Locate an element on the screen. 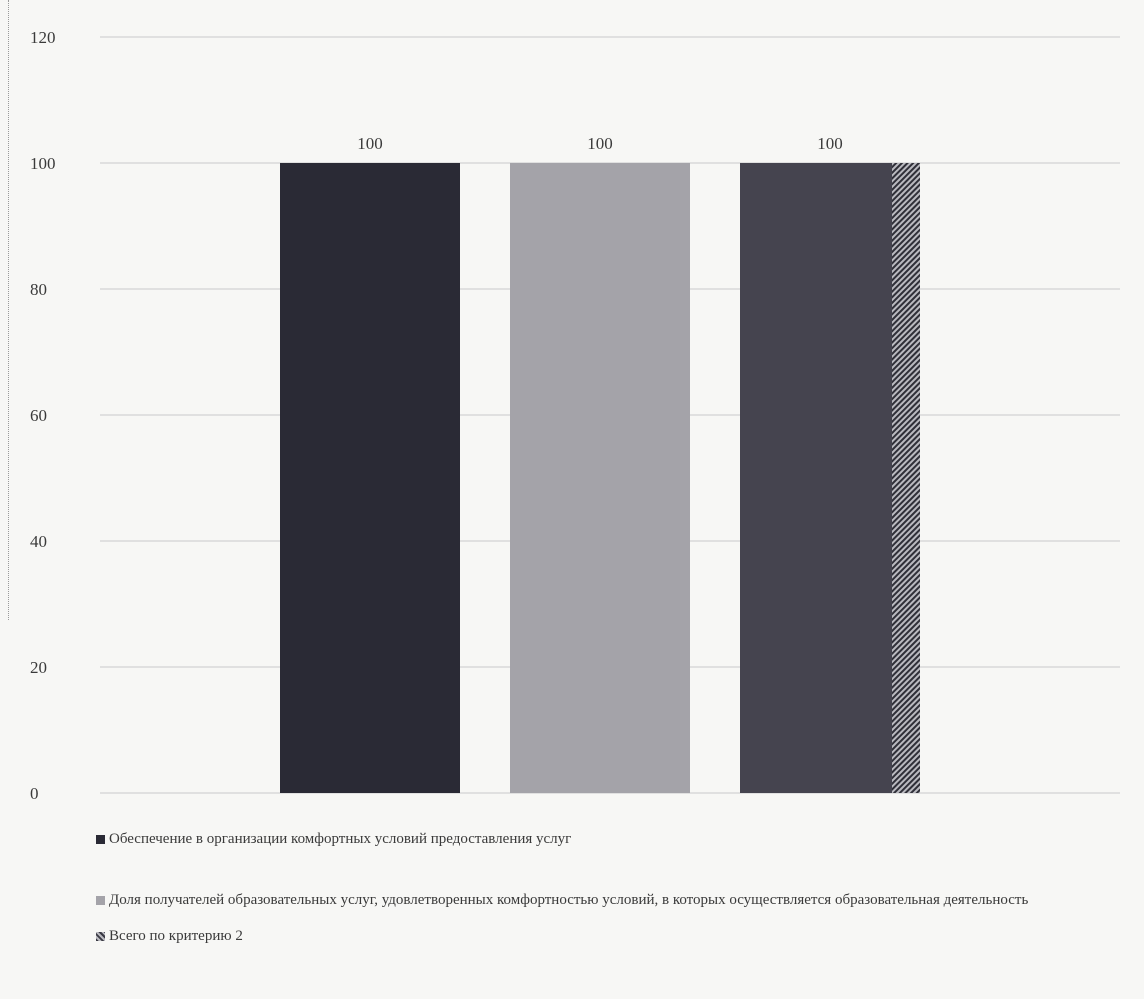 This screenshot has height=999, width=1144. bar-series-3-hatch is located at coordinates (906, 478).